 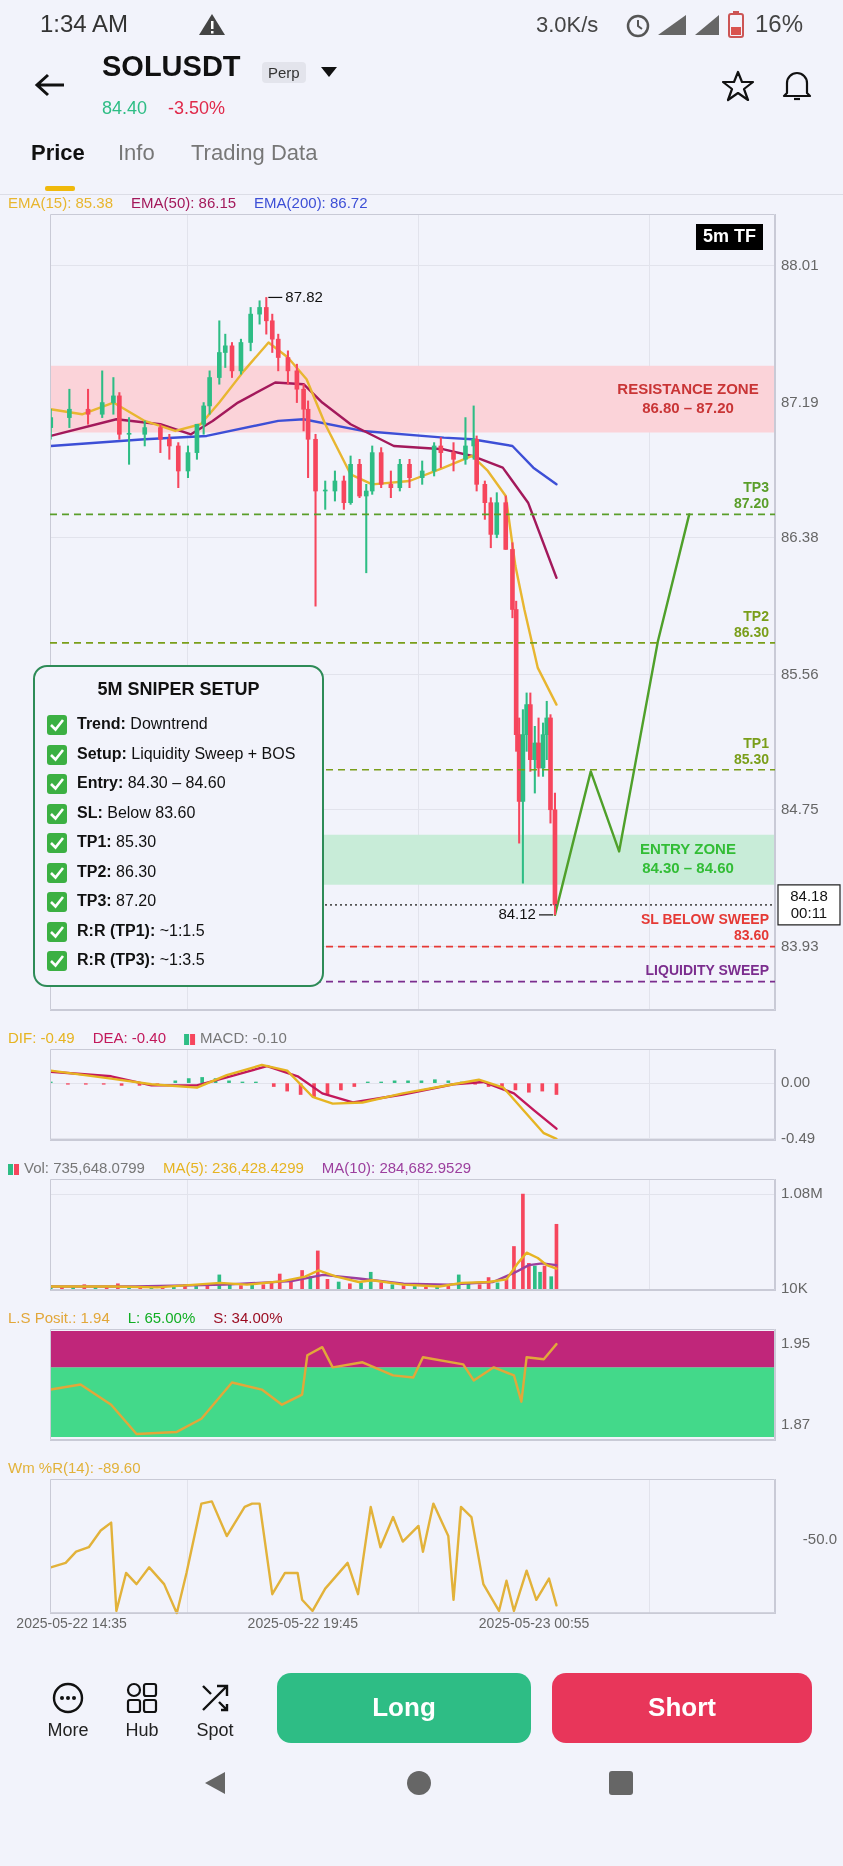 I want to click on ref-line-label: TP2 86.30, so click(x=751, y=623).